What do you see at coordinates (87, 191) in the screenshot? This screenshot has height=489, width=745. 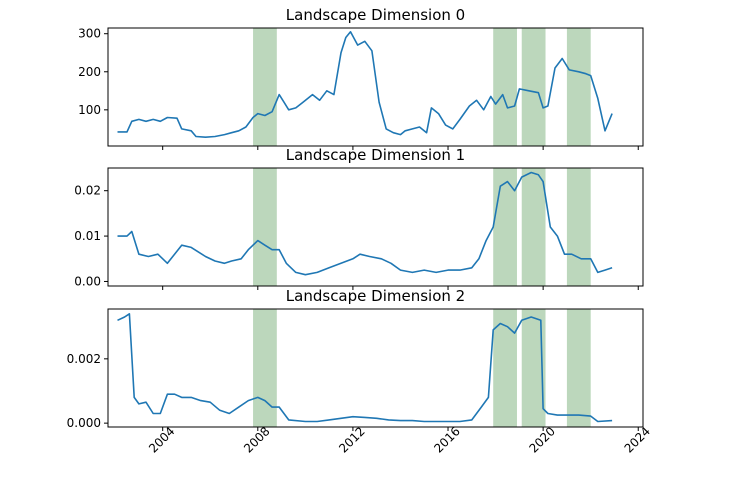 I see `y-tick-label: 0.02` at bounding box center [87, 191].